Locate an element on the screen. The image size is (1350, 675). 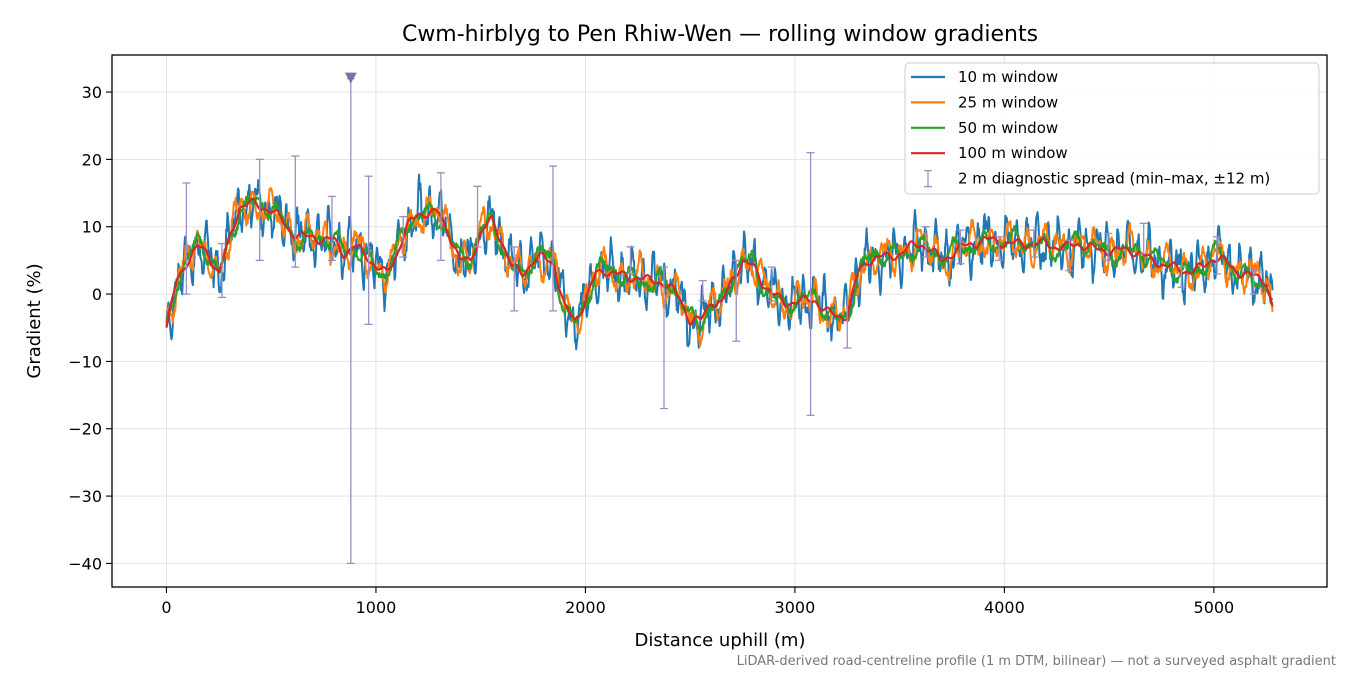
y-tick-label: 10 is located at coordinates (92, 227).